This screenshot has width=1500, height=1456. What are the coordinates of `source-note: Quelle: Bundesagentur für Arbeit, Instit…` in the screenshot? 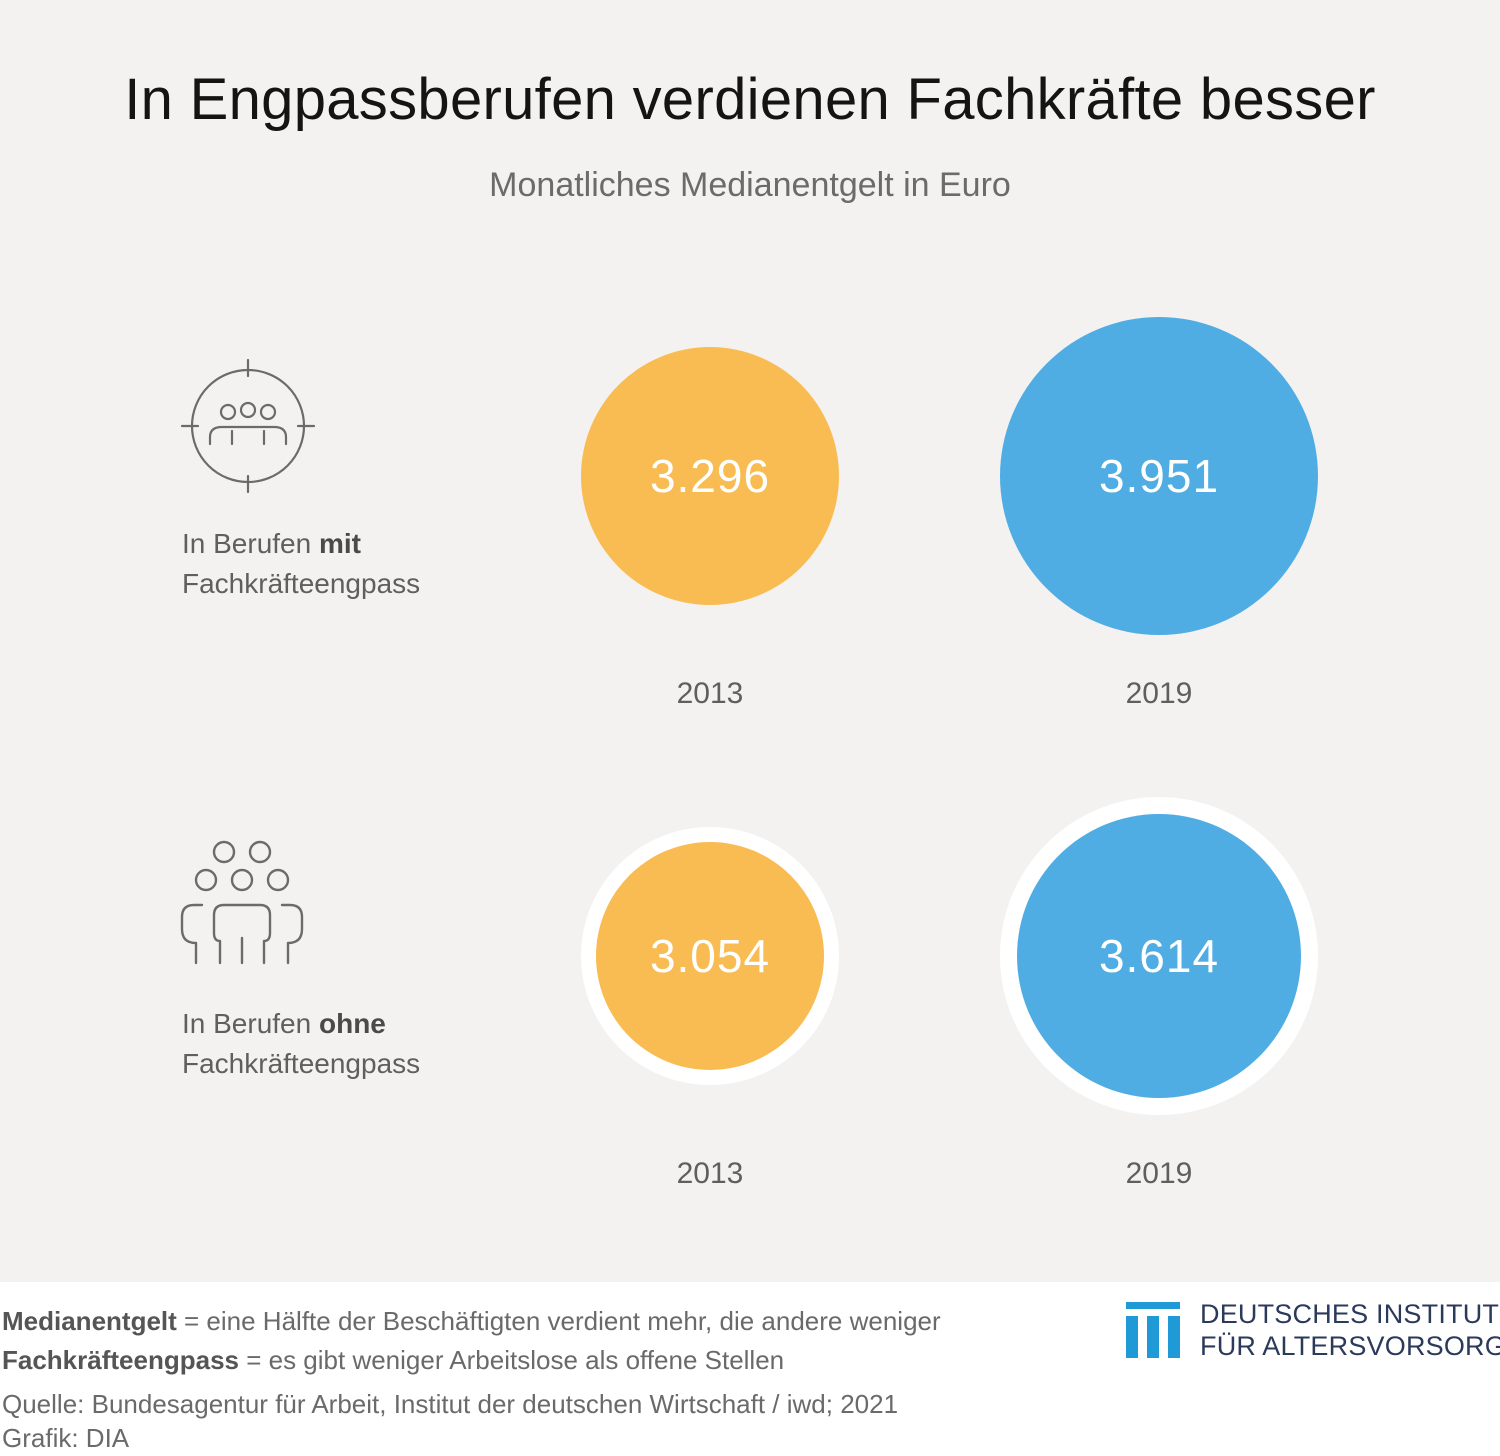 It's located at (450, 1404).